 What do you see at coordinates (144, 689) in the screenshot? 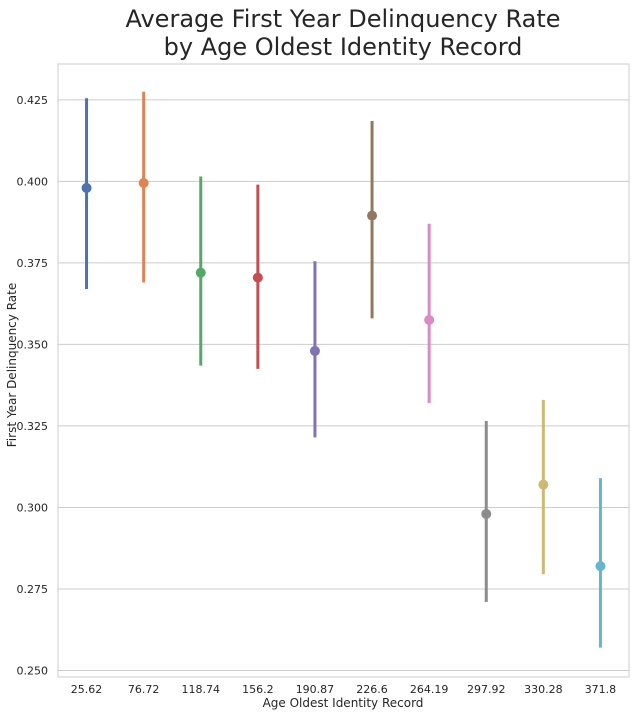
I see `x-tick-label: 76.72` at bounding box center [144, 689].